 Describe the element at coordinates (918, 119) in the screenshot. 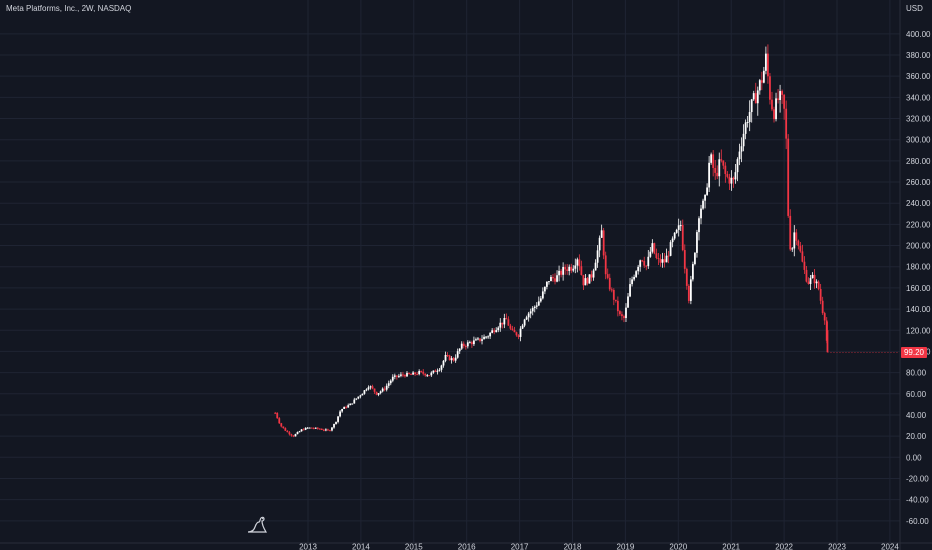

I see `y-tick-label: 320.00` at that location.